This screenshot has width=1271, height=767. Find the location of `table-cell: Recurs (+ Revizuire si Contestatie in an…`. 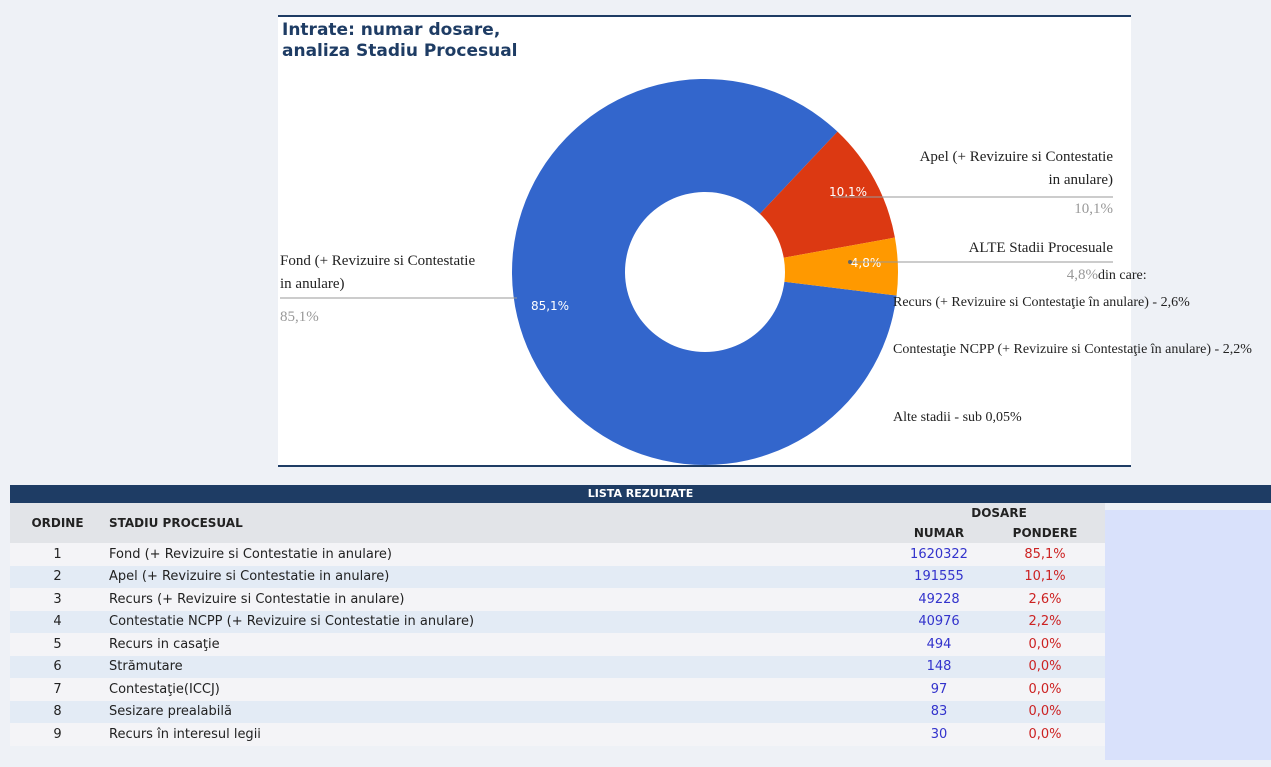

table-cell: Recurs (+ Revizuire si Contestatie in an… is located at coordinates (499, 599).